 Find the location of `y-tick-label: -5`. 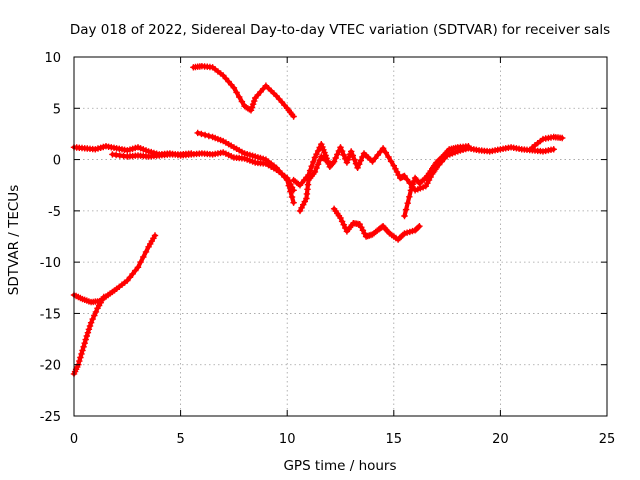

y-tick-label: -5 is located at coordinates (54, 212).